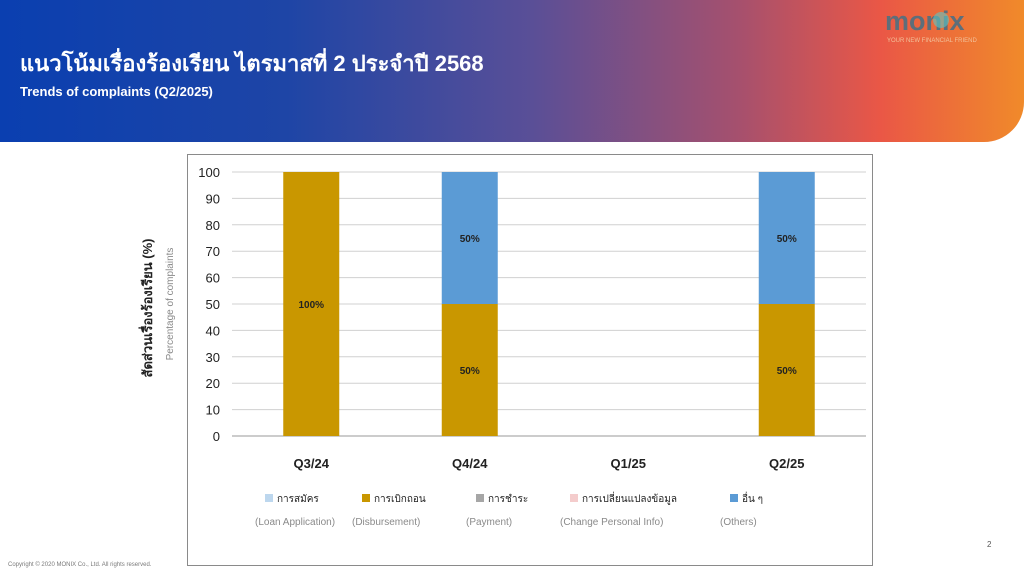 Image resolution: width=1024 pixels, height=576 pixels. I want to click on legend-label: การสมัคร, so click(298, 499).